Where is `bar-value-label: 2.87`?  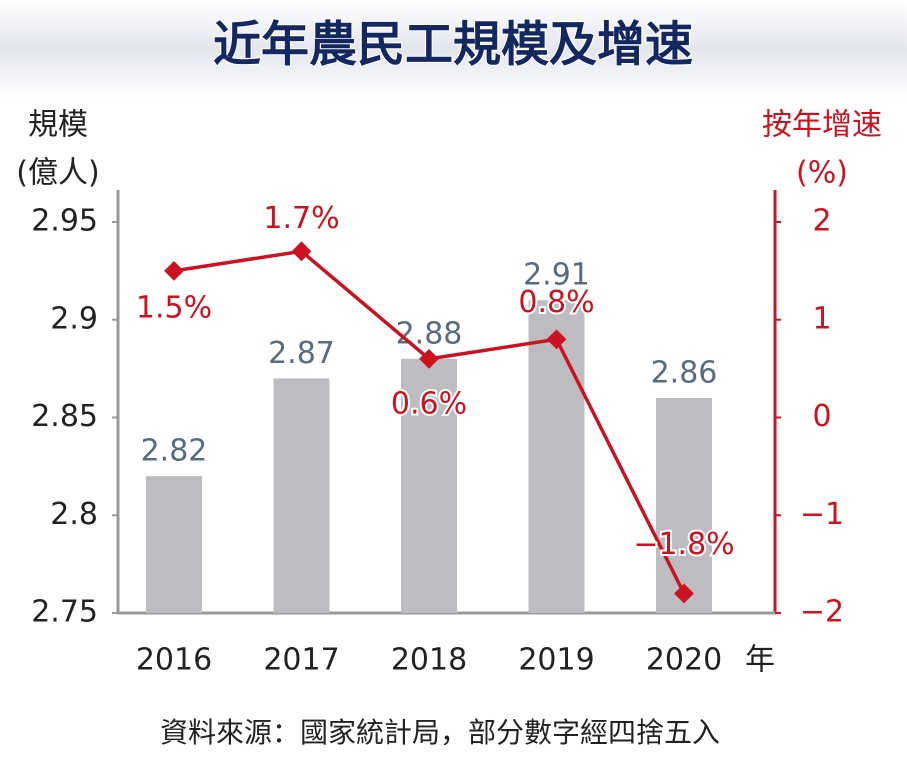
bar-value-label: 2.87 is located at coordinates (301, 353).